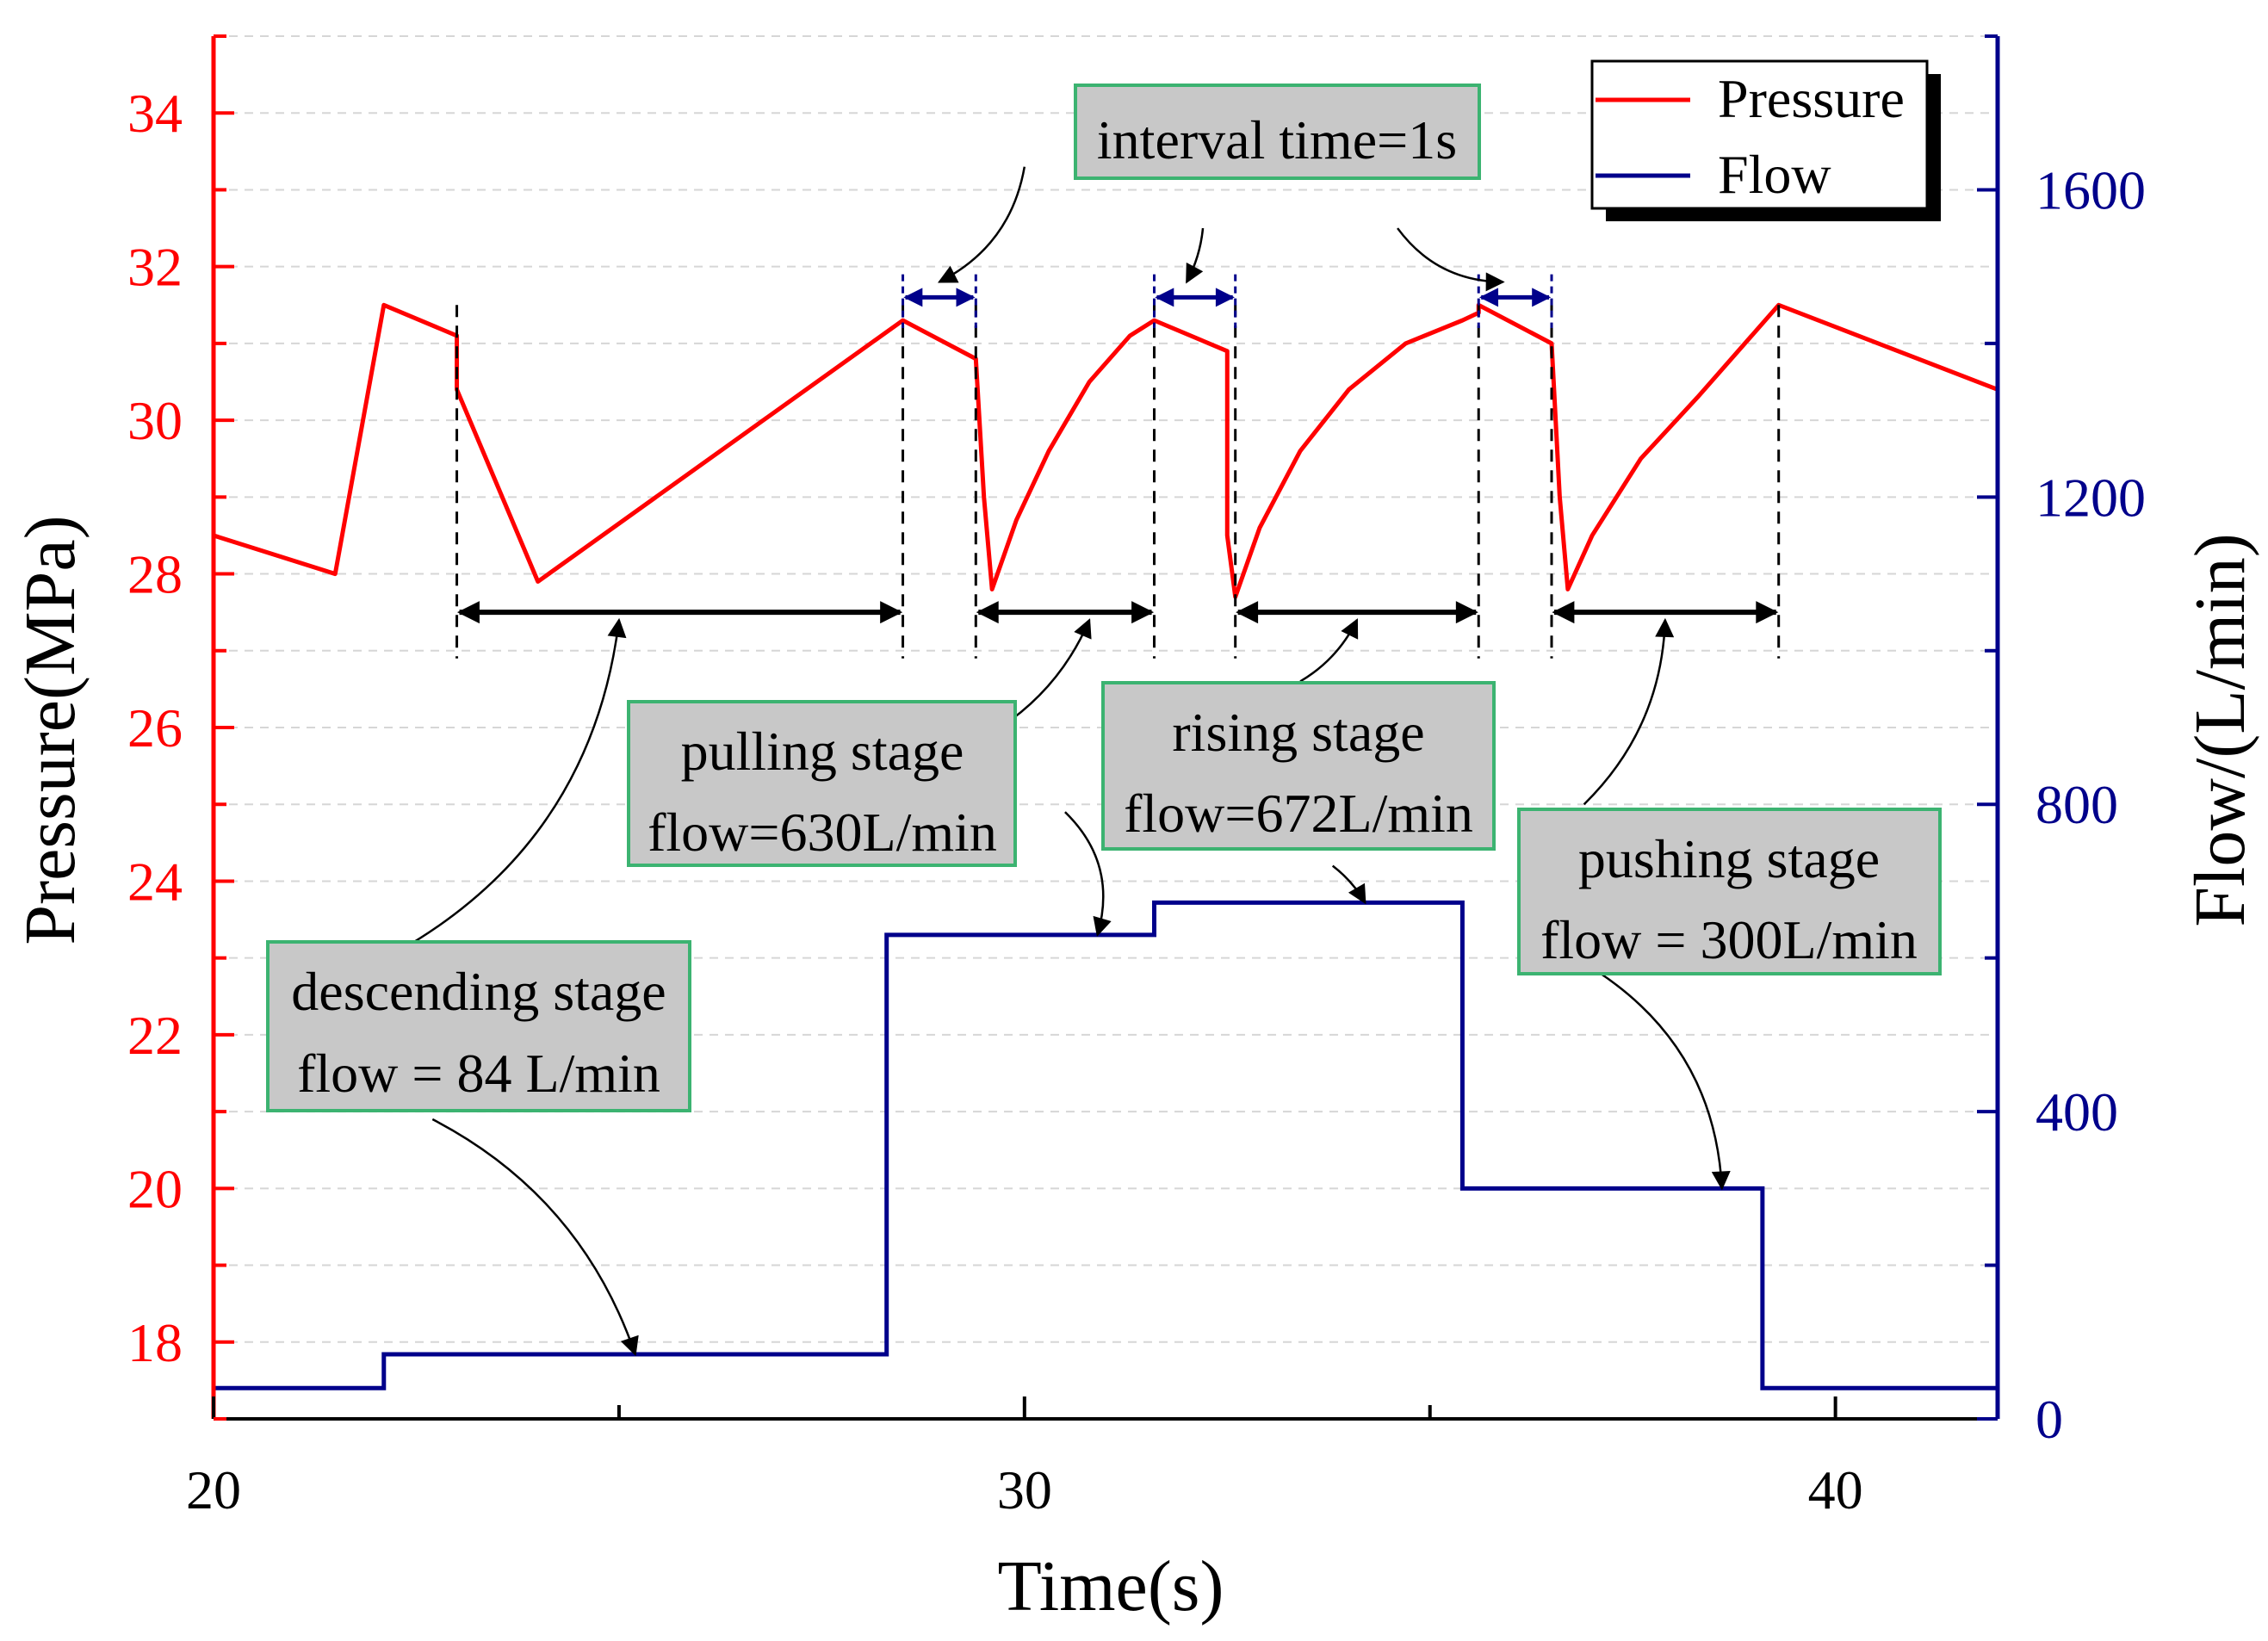 This screenshot has width=2268, height=1641. I want to click on legend-box, so click(1759, 134).